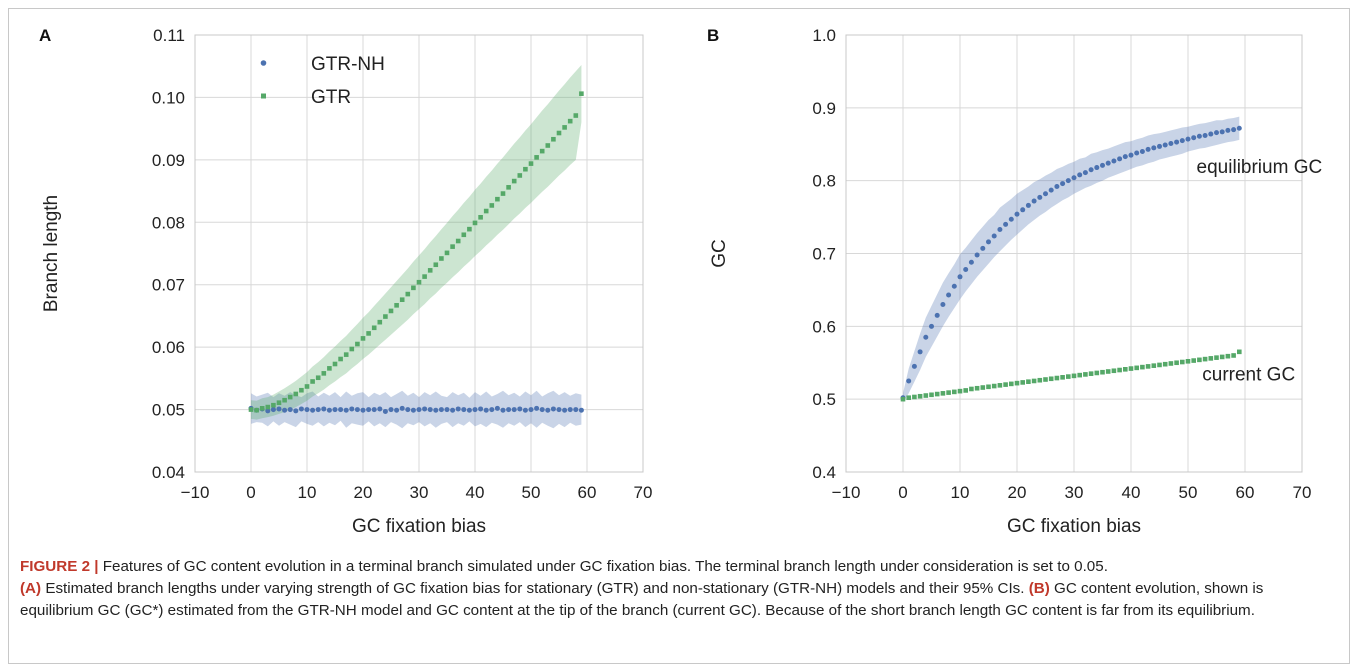 This screenshot has width=1358, height=672. Describe the element at coordinates (1248, 375) in the screenshot. I see `chart-b-annotation: current GC` at that location.